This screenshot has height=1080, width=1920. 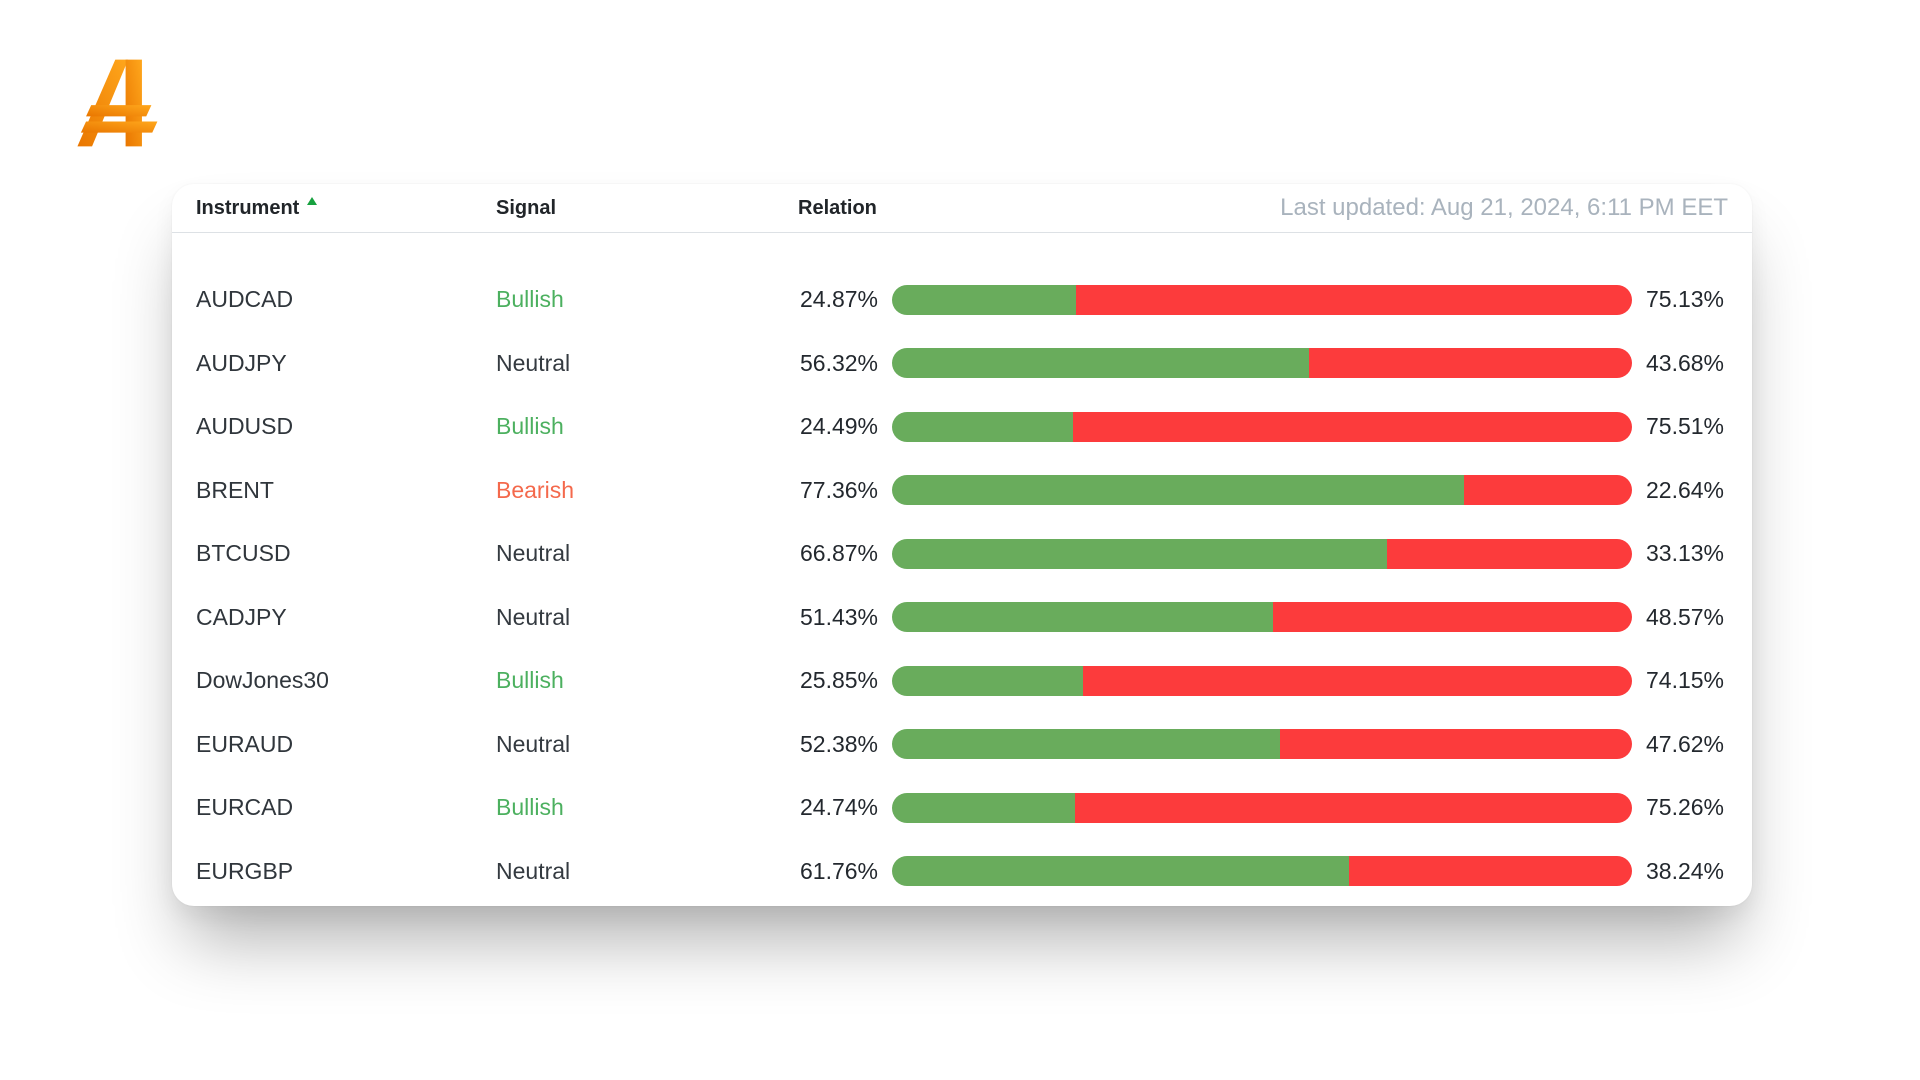 What do you see at coordinates (838, 616) in the screenshot?
I see `long-percent-label: 51.43%` at bounding box center [838, 616].